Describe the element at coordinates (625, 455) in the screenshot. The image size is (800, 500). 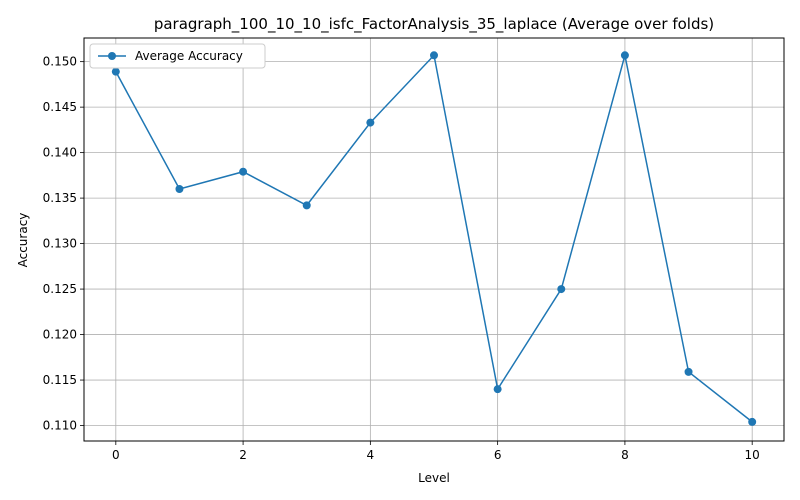
I see `x-tick-label: 8` at that location.